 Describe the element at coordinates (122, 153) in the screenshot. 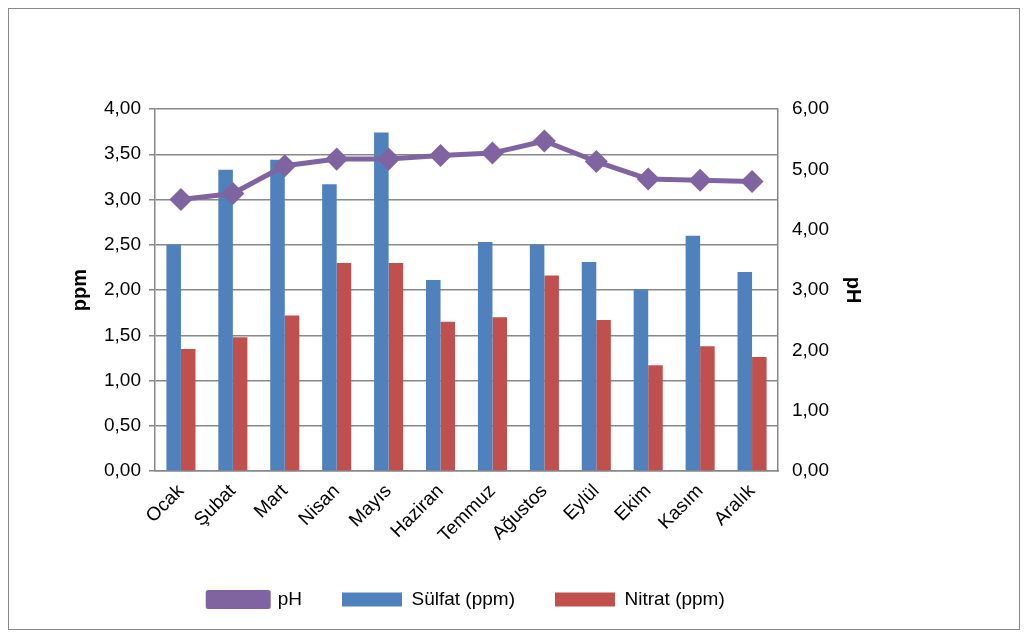

I see `y-tick-label: 3,50` at that location.